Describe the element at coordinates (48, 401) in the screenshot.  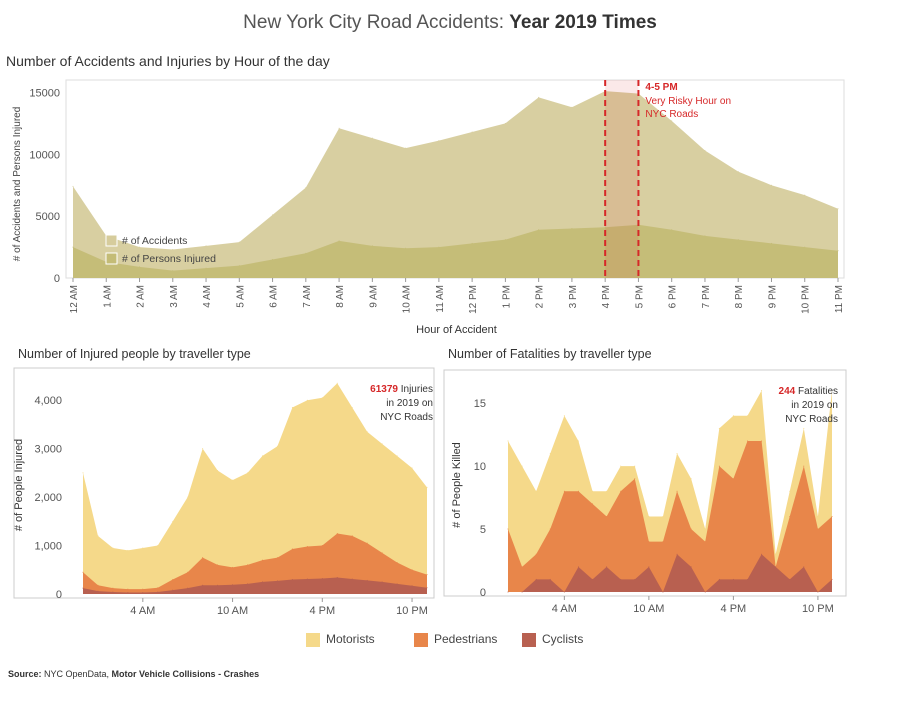
I see `chart2-ytick-label-4: 4,000` at that location.